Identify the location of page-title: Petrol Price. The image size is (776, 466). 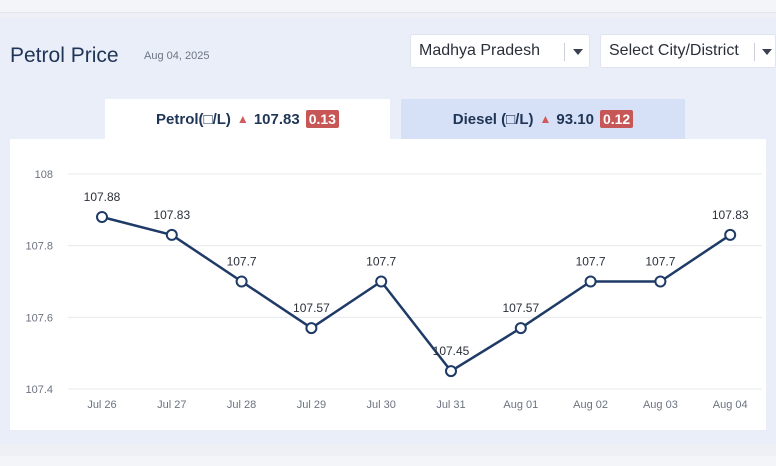
(64, 55).